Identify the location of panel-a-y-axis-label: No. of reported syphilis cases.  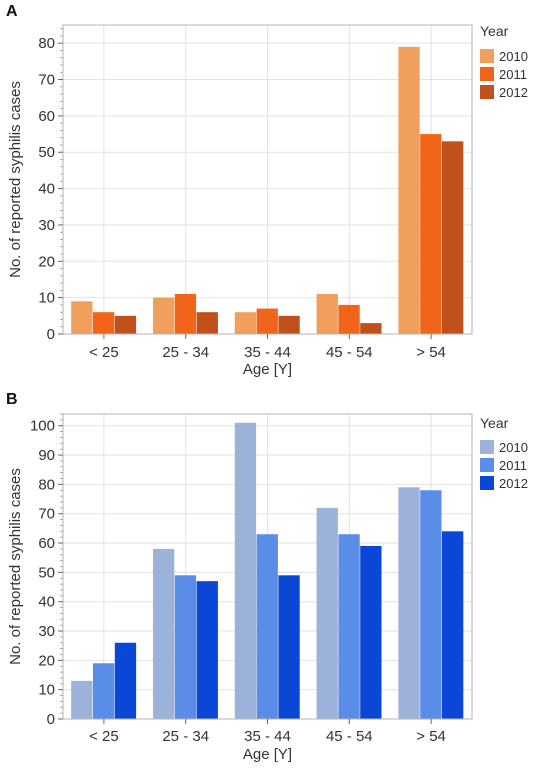
(15, 179).